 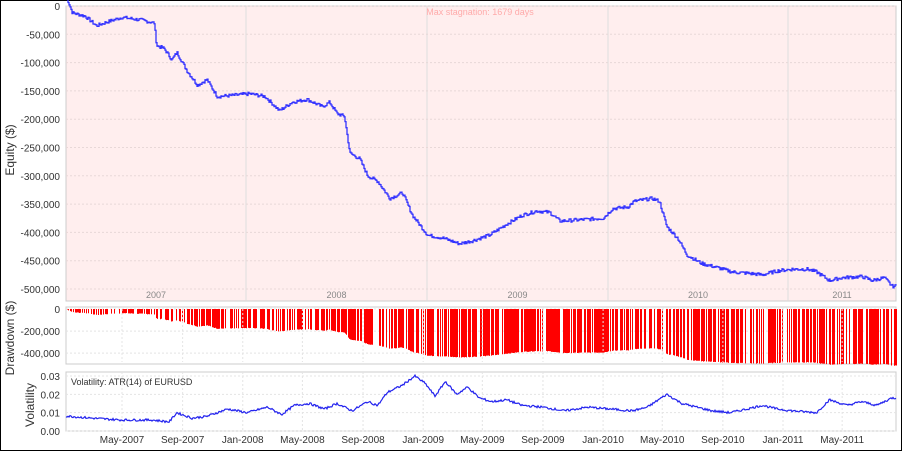 I want to click on x-tick-label: May-2010, so click(x=662, y=440).